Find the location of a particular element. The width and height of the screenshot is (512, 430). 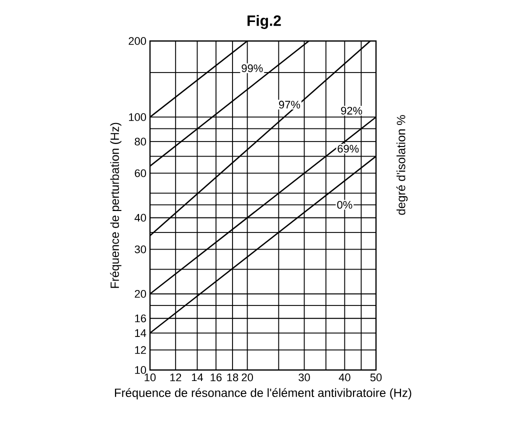

y-tick-label: 30 is located at coordinates (140, 249).